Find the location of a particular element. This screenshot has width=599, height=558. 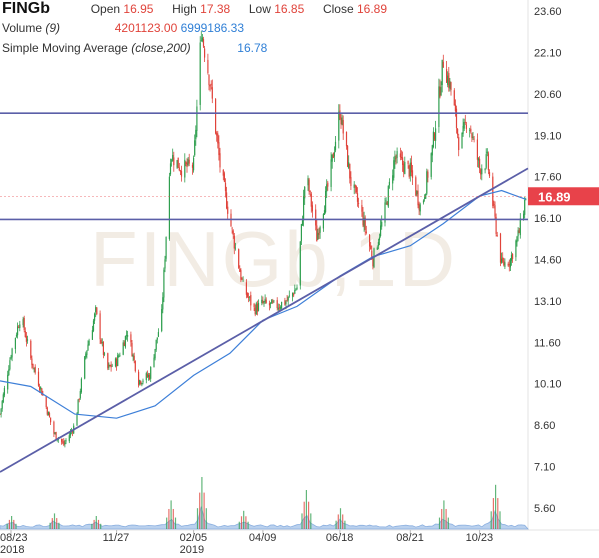

low-value: 16.85 is located at coordinates (289, 9).